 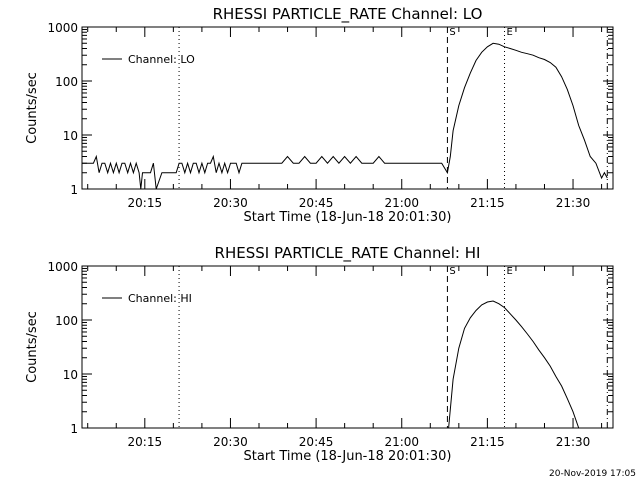 What do you see at coordinates (160, 298) in the screenshot?
I see `legend-entry: Channel: HI` at bounding box center [160, 298].